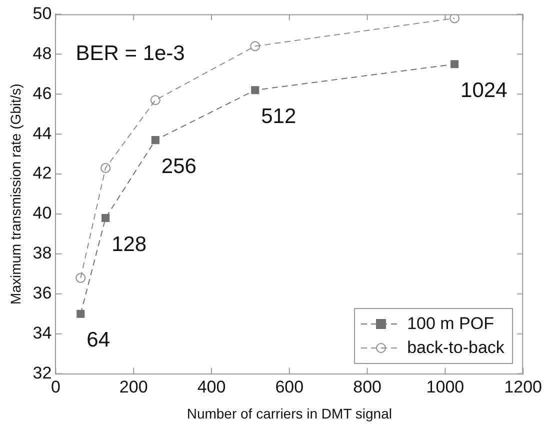 This screenshot has height=429, width=546. I want to click on y-tick-label: 50, so click(42, 13).